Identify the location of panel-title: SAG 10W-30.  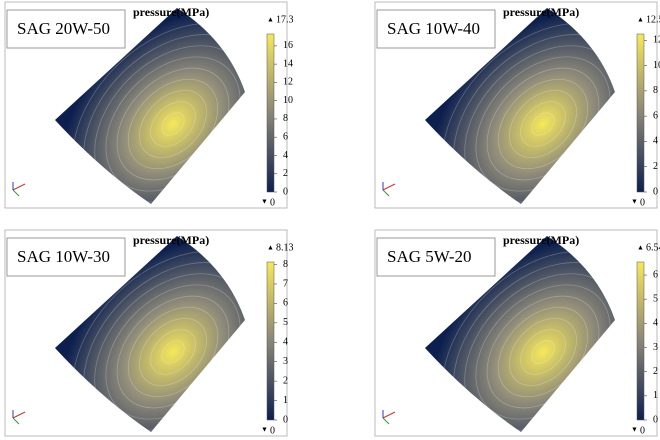
(63, 256).